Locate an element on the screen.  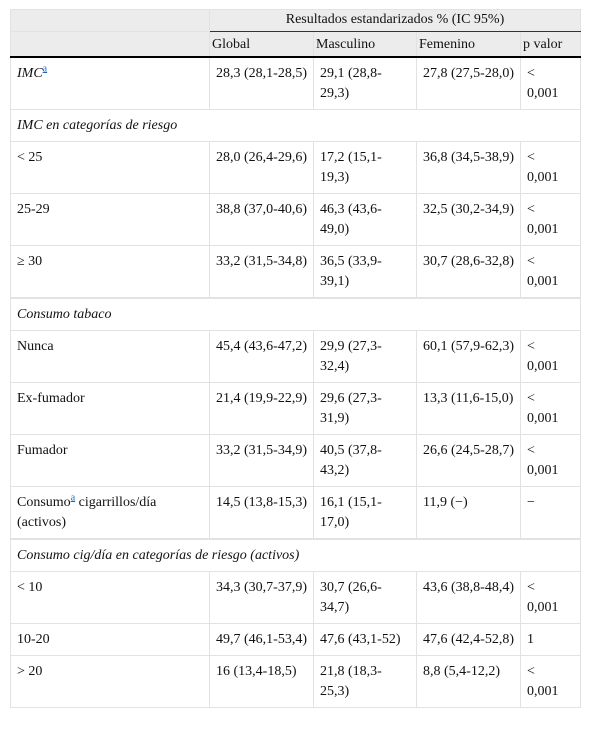
row-label: 10-20 is located at coordinates (110, 639).